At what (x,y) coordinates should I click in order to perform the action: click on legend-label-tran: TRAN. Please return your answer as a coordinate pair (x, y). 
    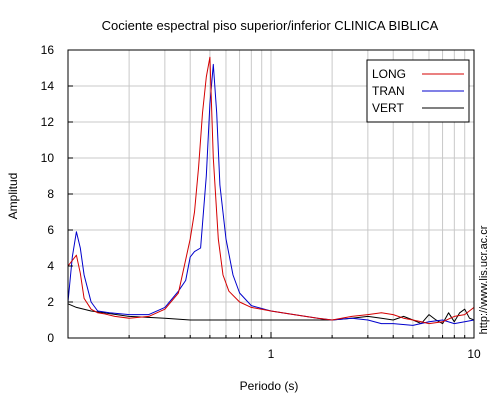
    Looking at the image, I should click on (388, 91).